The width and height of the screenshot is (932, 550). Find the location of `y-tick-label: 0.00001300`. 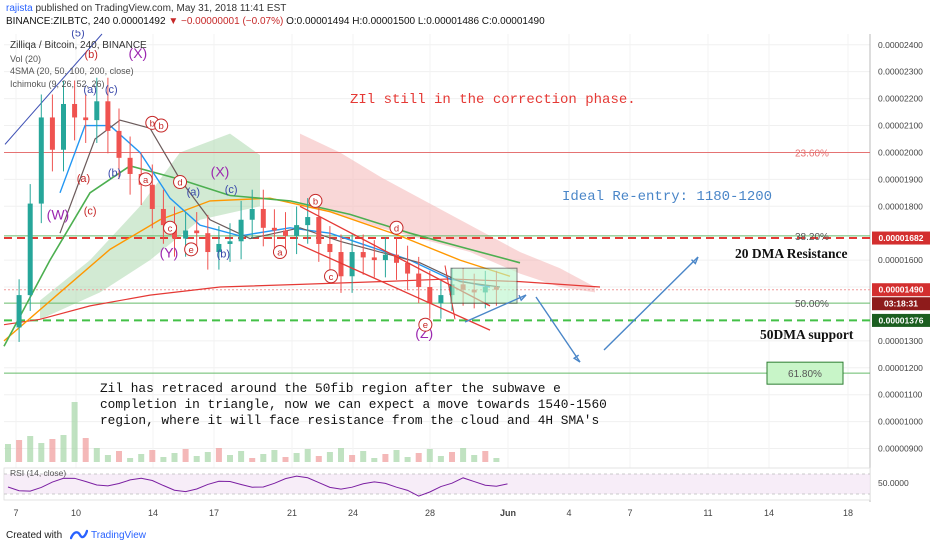

y-tick-label: 0.00001300 is located at coordinates (900, 341).